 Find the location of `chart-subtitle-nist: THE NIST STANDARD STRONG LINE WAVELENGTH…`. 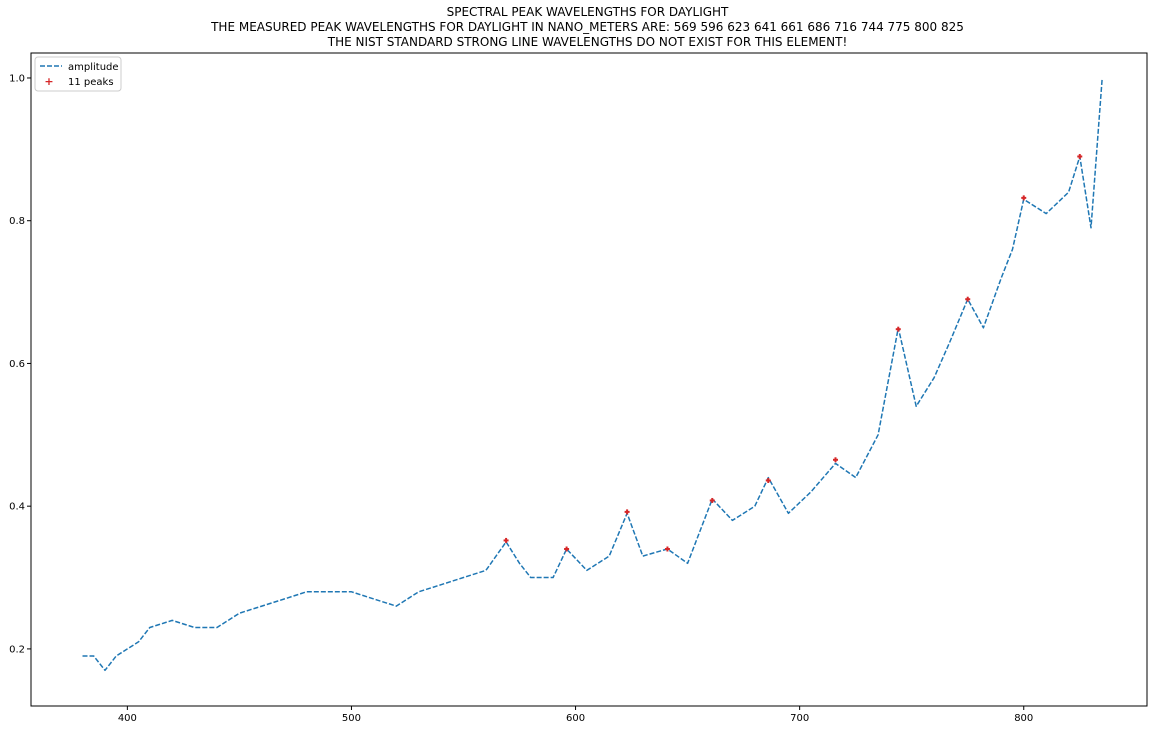

chart-subtitle-nist: THE NIST STANDARD STRONG LINE WAVELENGTH… is located at coordinates (587, 42).